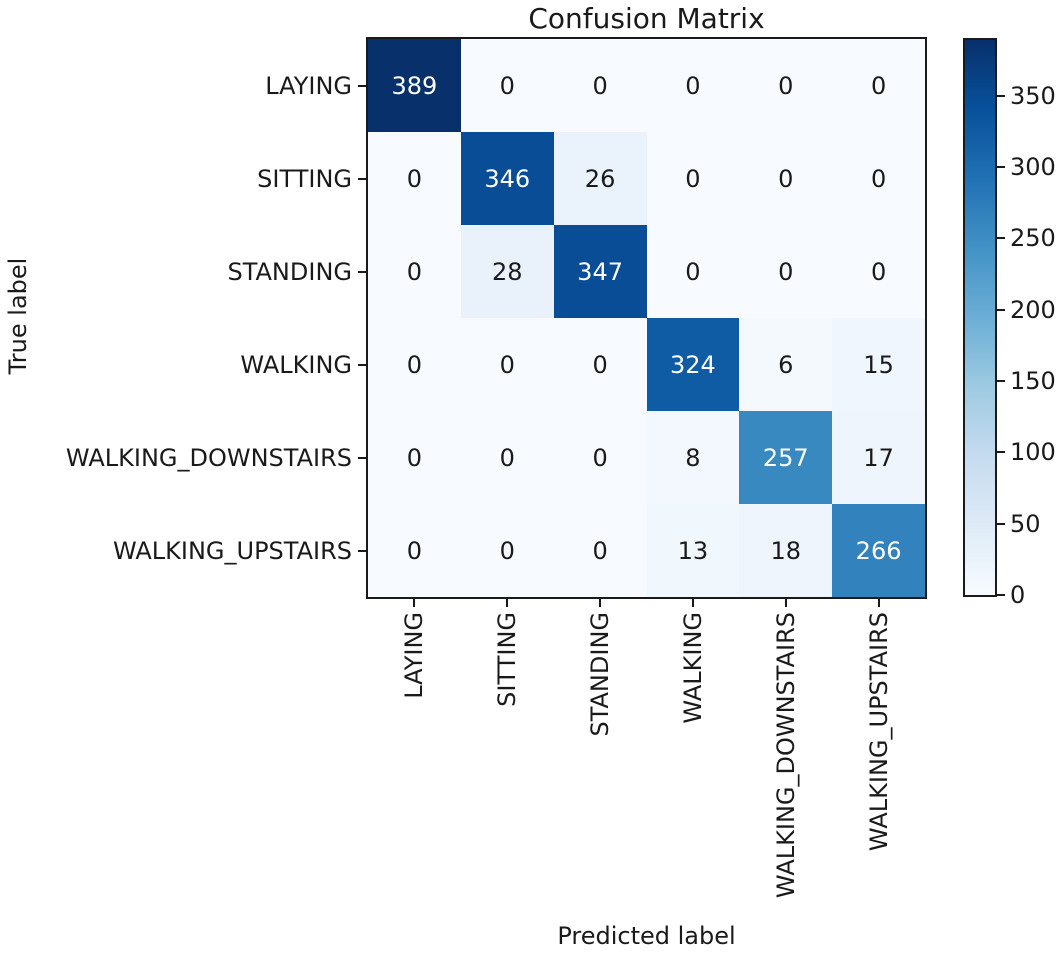 The height and width of the screenshot is (955, 1063). Describe the element at coordinates (878, 550) in the screenshot. I see `heatmap-cell: 266` at that location.